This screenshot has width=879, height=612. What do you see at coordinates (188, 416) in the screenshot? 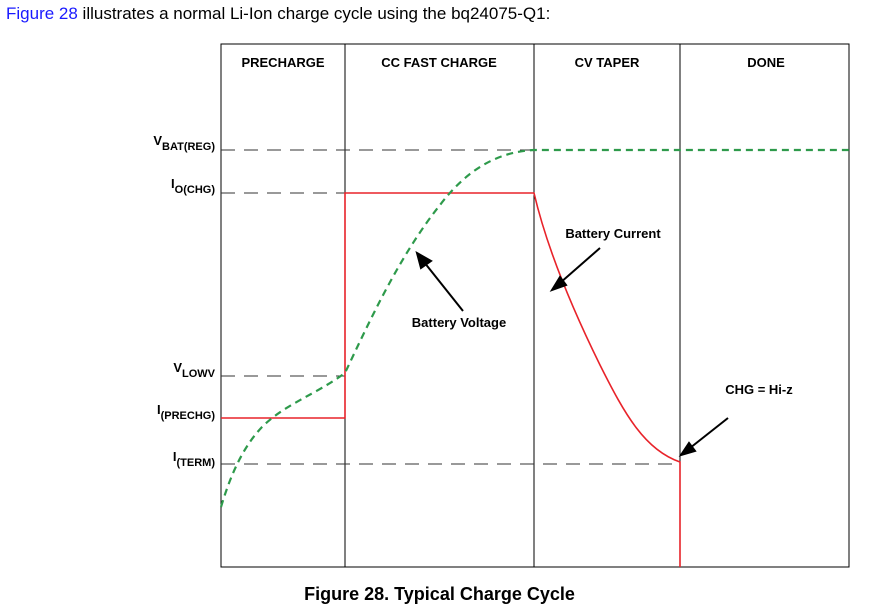
I see `level-sub: (PRECHG)` at bounding box center [188, 416].